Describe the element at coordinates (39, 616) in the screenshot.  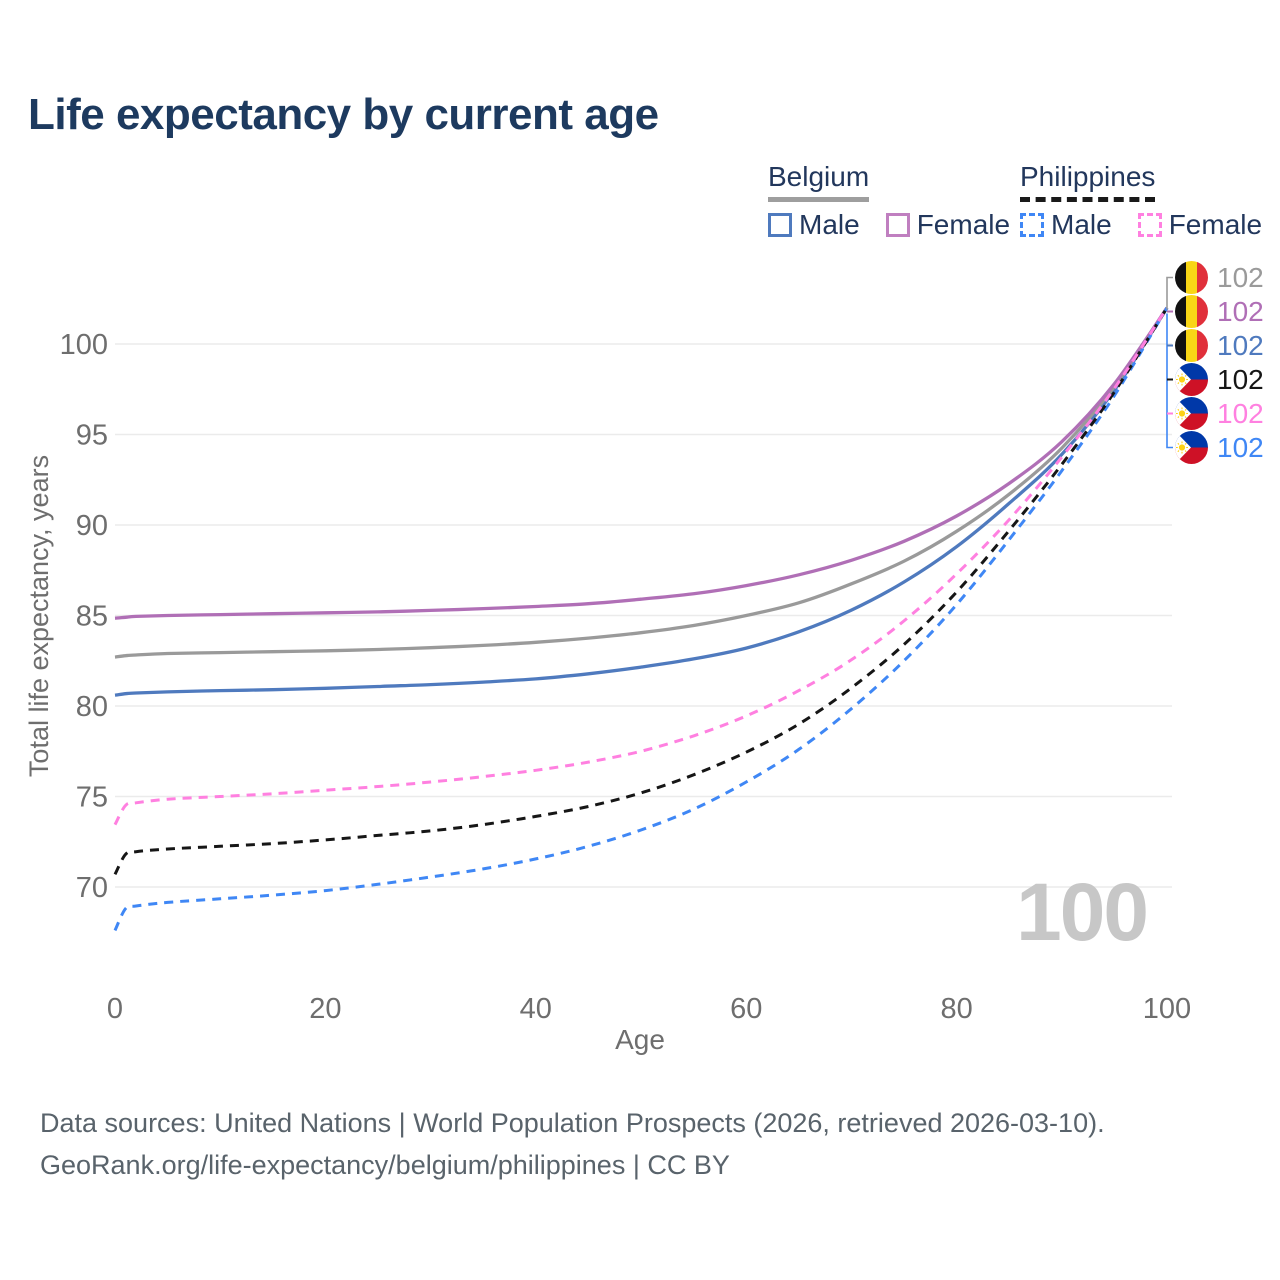
I see `y-axis-title: Total life expectancy, years` at that location.